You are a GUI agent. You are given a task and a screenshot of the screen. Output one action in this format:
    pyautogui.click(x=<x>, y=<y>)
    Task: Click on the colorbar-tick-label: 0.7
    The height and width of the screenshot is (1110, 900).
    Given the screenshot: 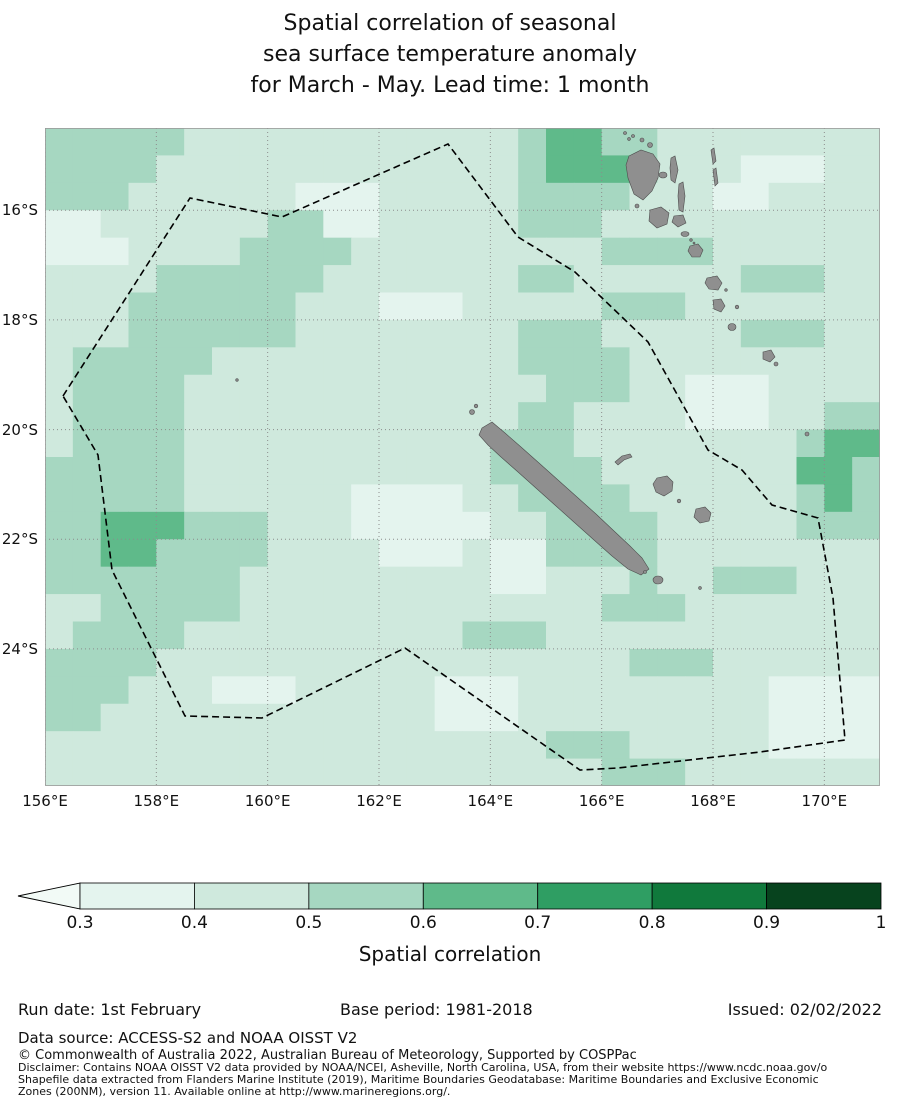 What is the action you would take?
    pyautogui.click(x=538, y=923)
    